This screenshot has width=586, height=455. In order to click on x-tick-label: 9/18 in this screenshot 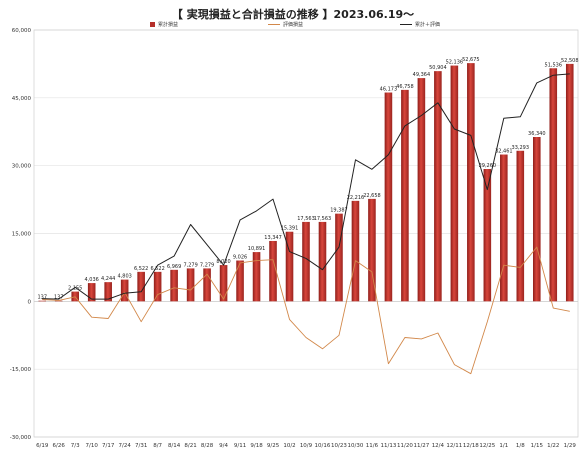, I will do `click(256, 446)`.